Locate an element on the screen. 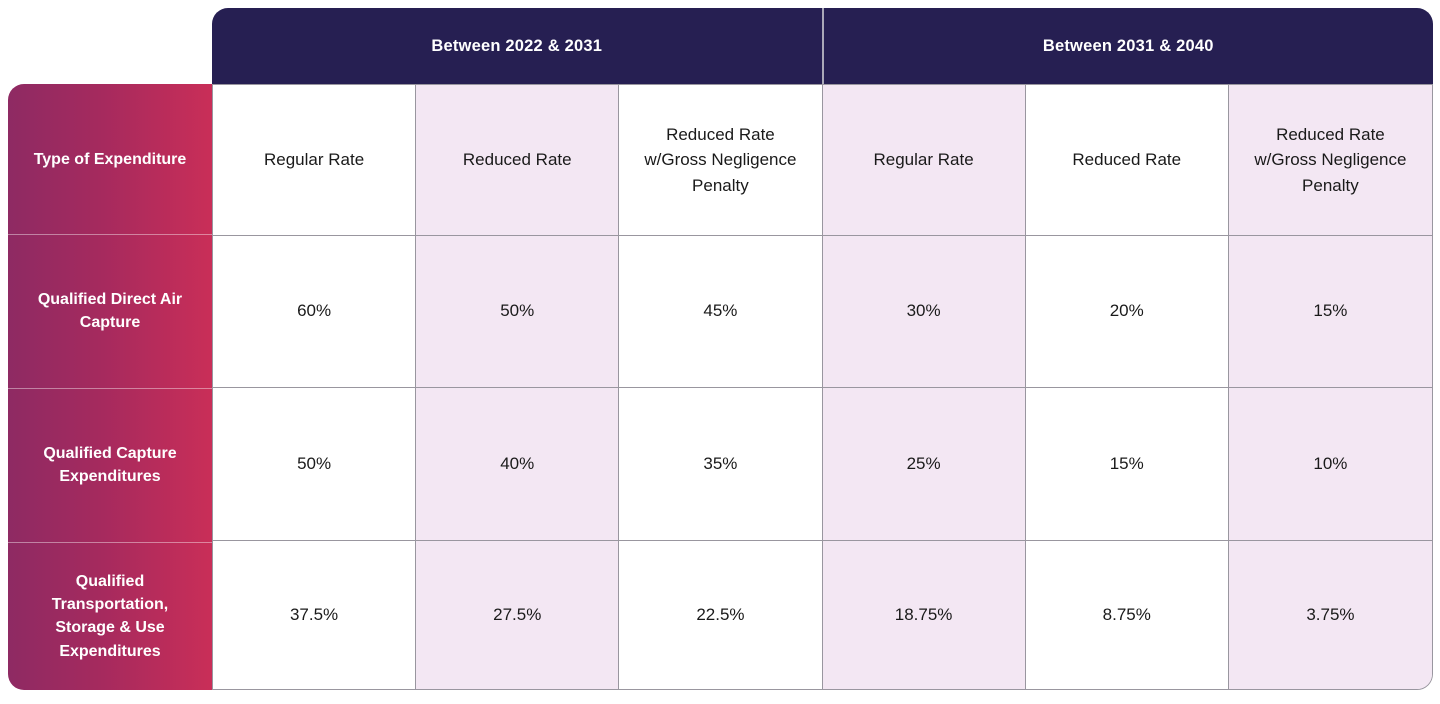 The image size is (1440, 704). row-label-text: Qualified Direct Air Capture is located at coordinates (110, 311).